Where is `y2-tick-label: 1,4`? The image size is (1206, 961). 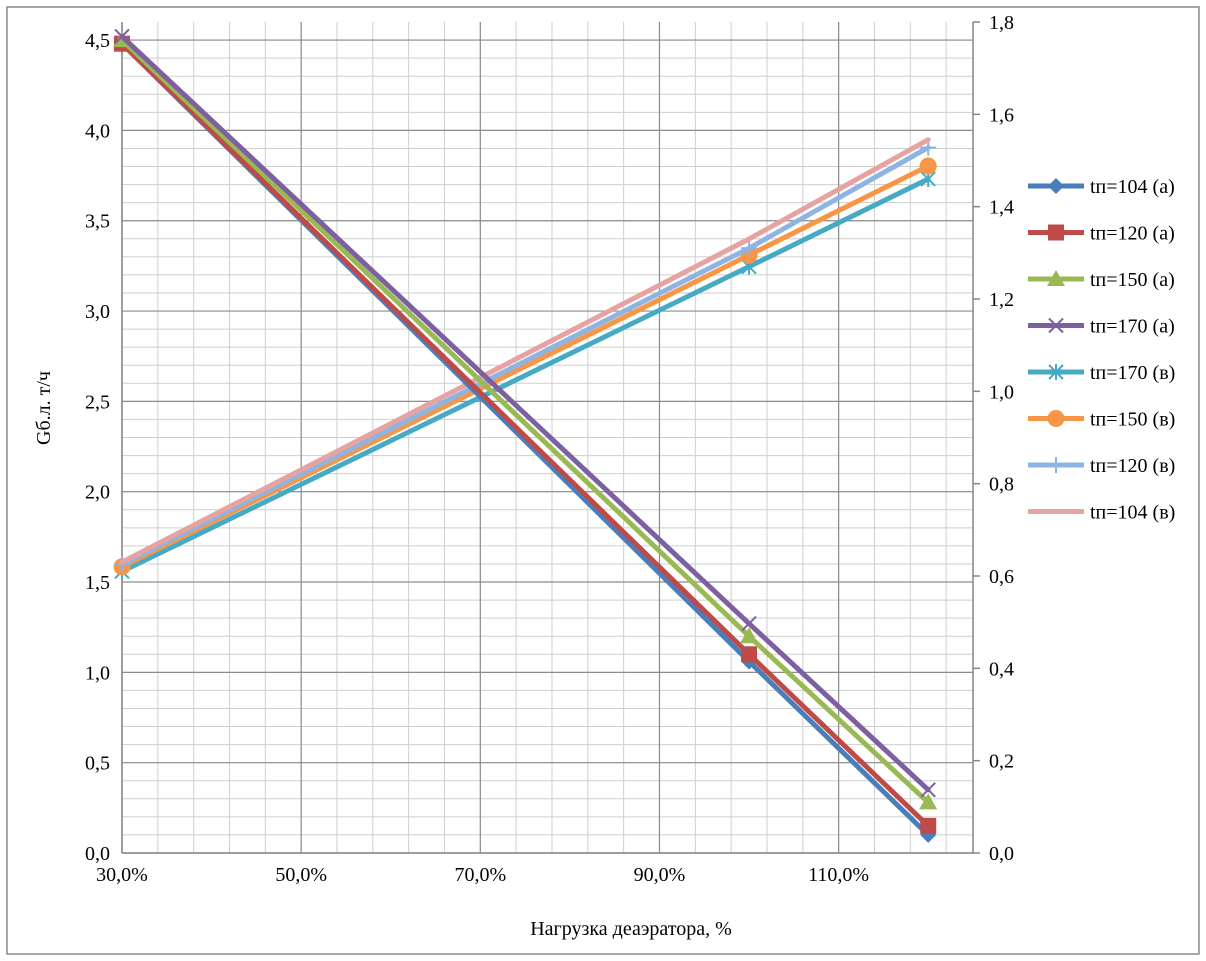 y2-tick-label: 1,4 is located at coordinates (1001, 208).